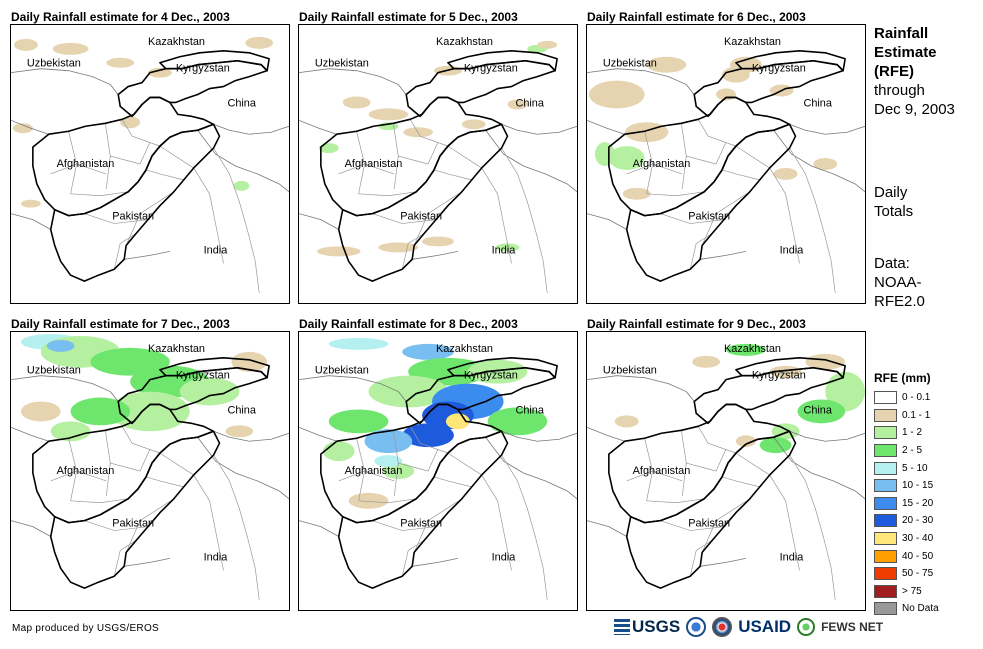  Describe the element at coordinates (901, 33) in the screenshot. I see `side-title-line1: Rainfall` at that location.